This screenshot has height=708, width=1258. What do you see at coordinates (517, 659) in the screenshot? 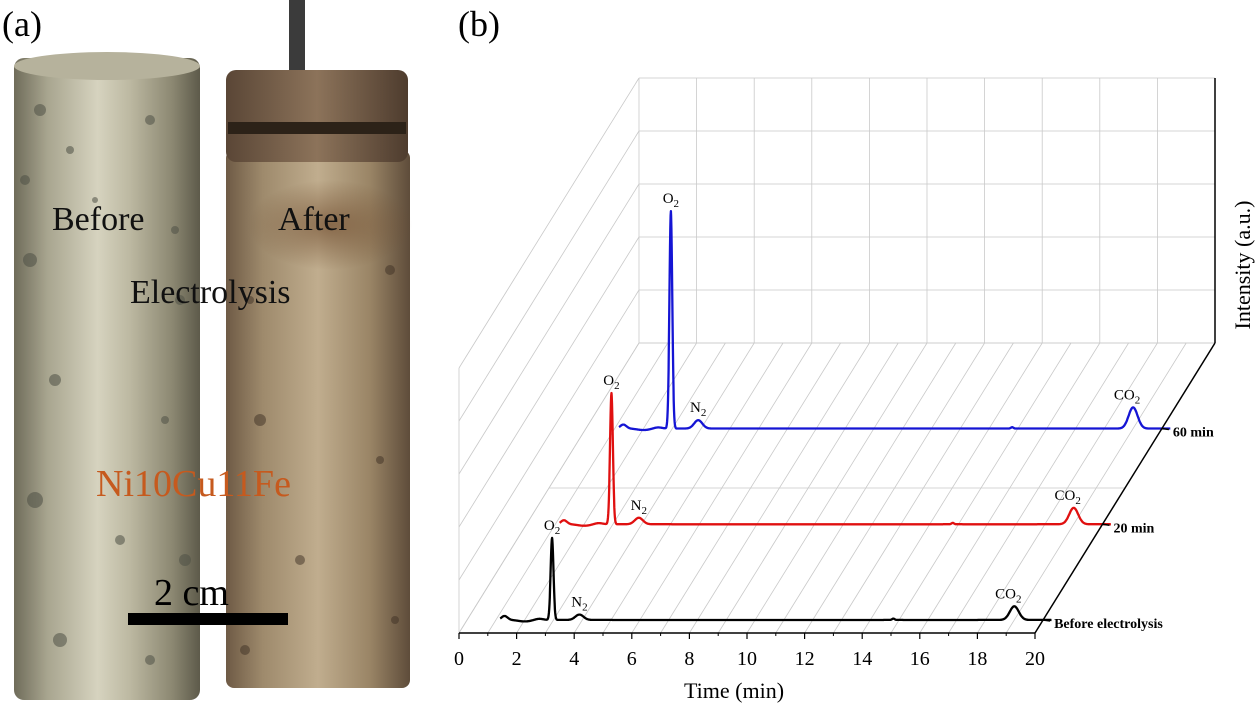
I see `x-tick-label: 2` at bounding box center [517, 659].